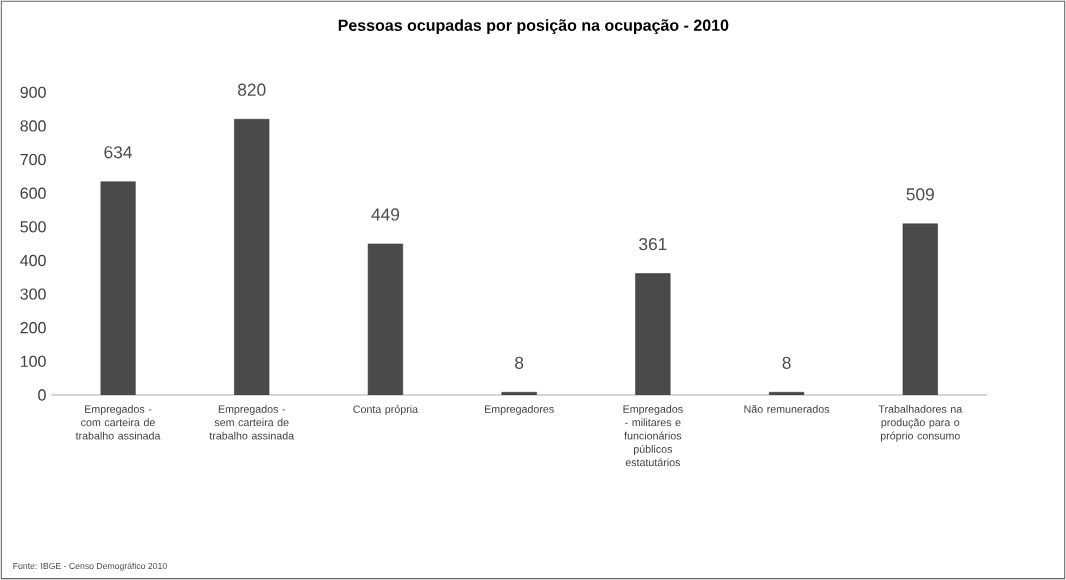  Describe the element at coordinates (533, 27) in the screenshot. I see `chart-title: Pessoas ocupadas por posição na ocupação - 2010` at that location.